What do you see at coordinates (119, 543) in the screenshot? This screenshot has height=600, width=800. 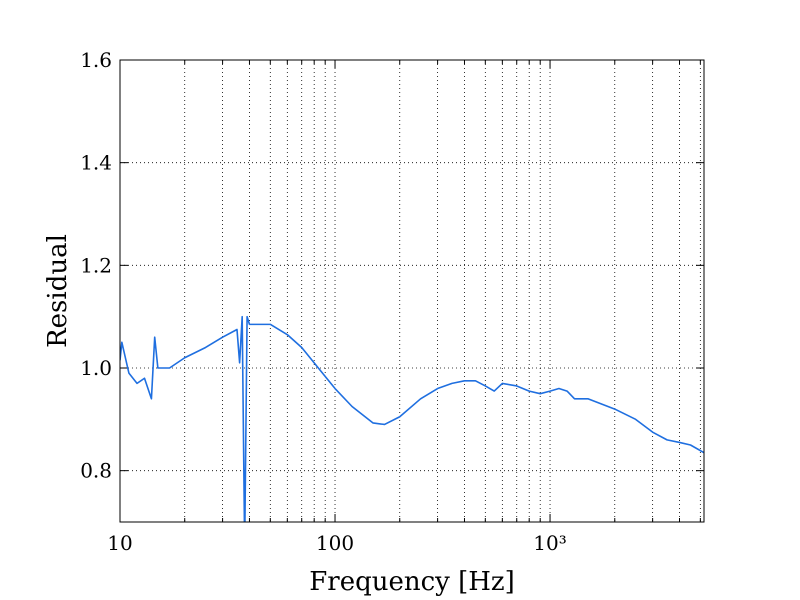 I see `x-tick-label: 10` at bounding box center [119, 543].